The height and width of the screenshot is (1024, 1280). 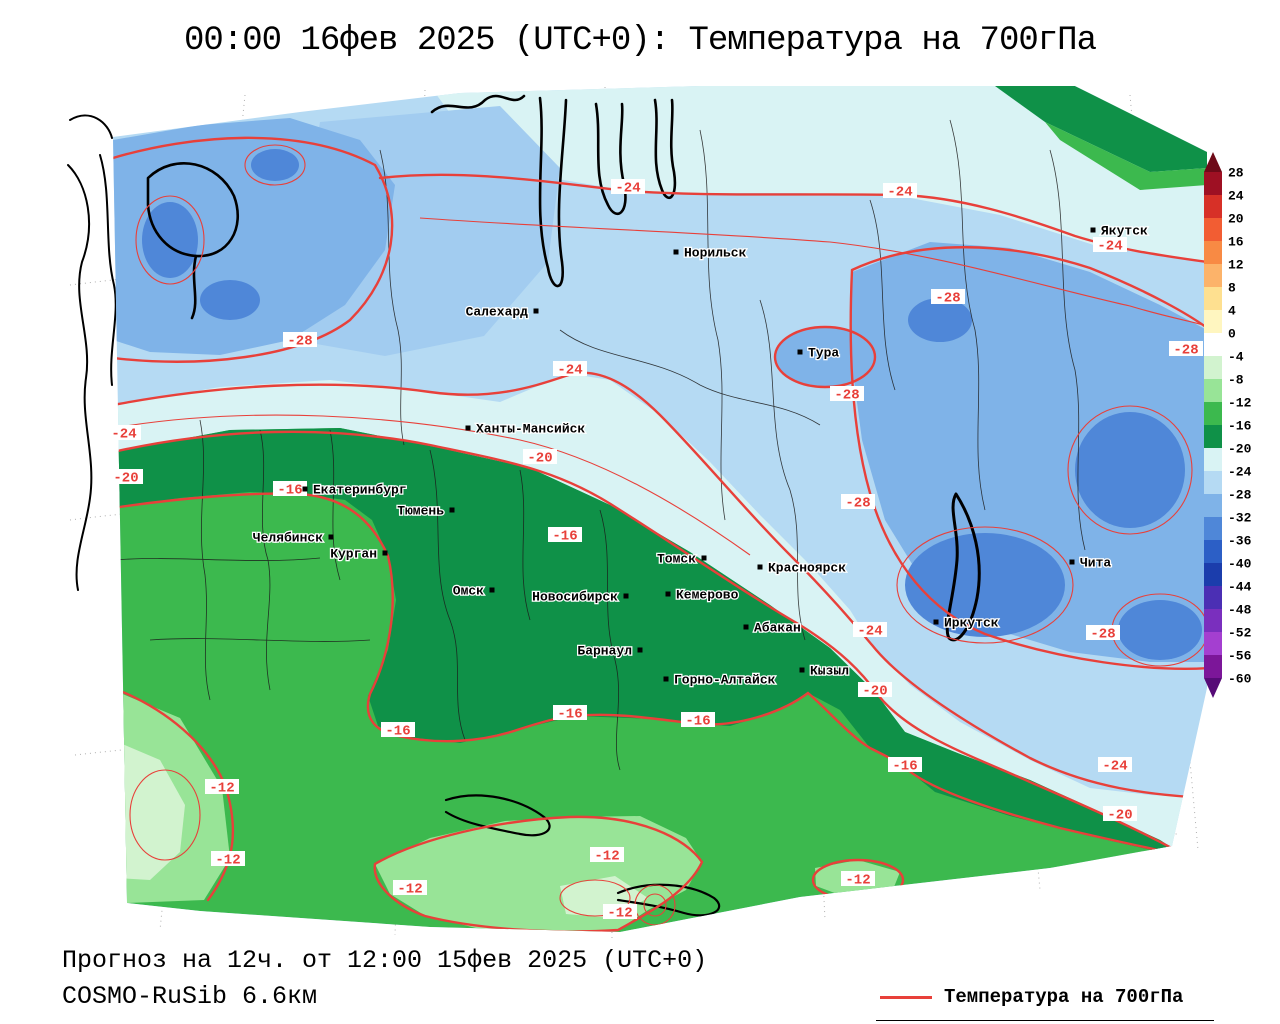 I want to click on colorbar-tick: -44, so click(x=1240, y=587).